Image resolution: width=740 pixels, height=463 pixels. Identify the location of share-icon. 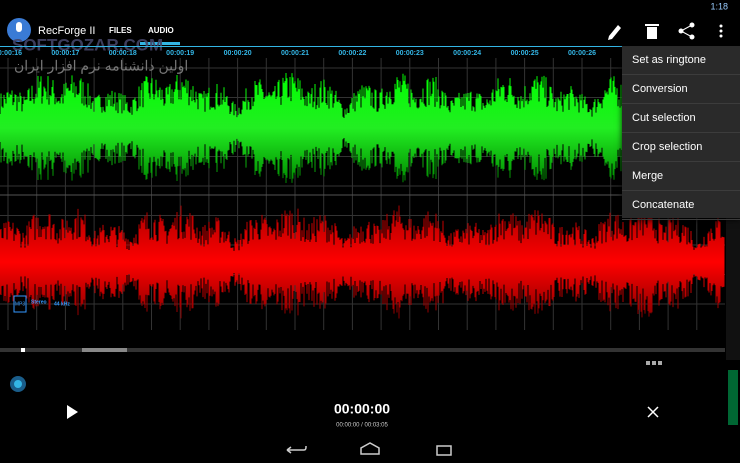
(686, 31).